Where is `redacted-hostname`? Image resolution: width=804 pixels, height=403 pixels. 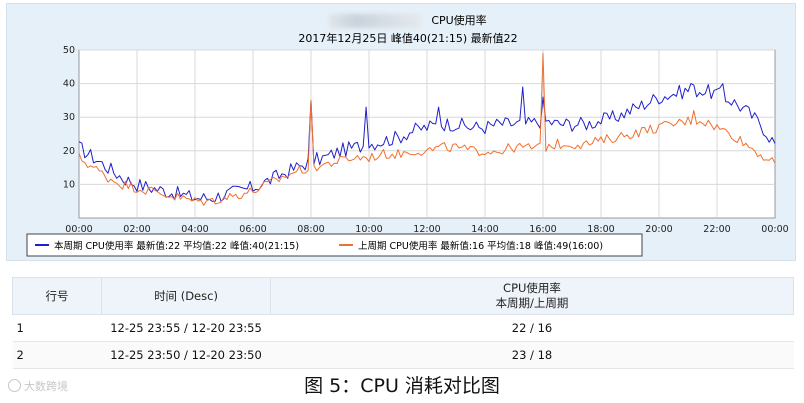 redacted-hostname is located at coordinates (375, 21).